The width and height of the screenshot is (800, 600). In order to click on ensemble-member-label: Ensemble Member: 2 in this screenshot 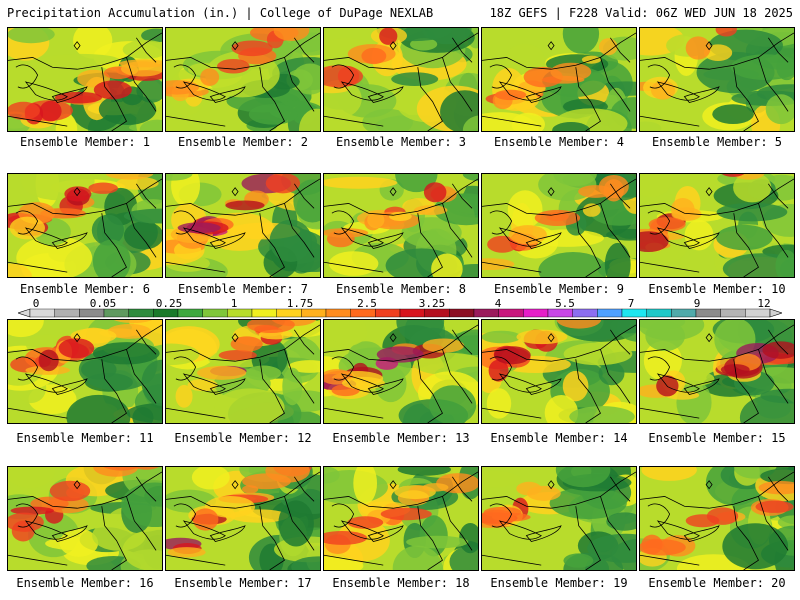, I will do `click(243, 142)`.